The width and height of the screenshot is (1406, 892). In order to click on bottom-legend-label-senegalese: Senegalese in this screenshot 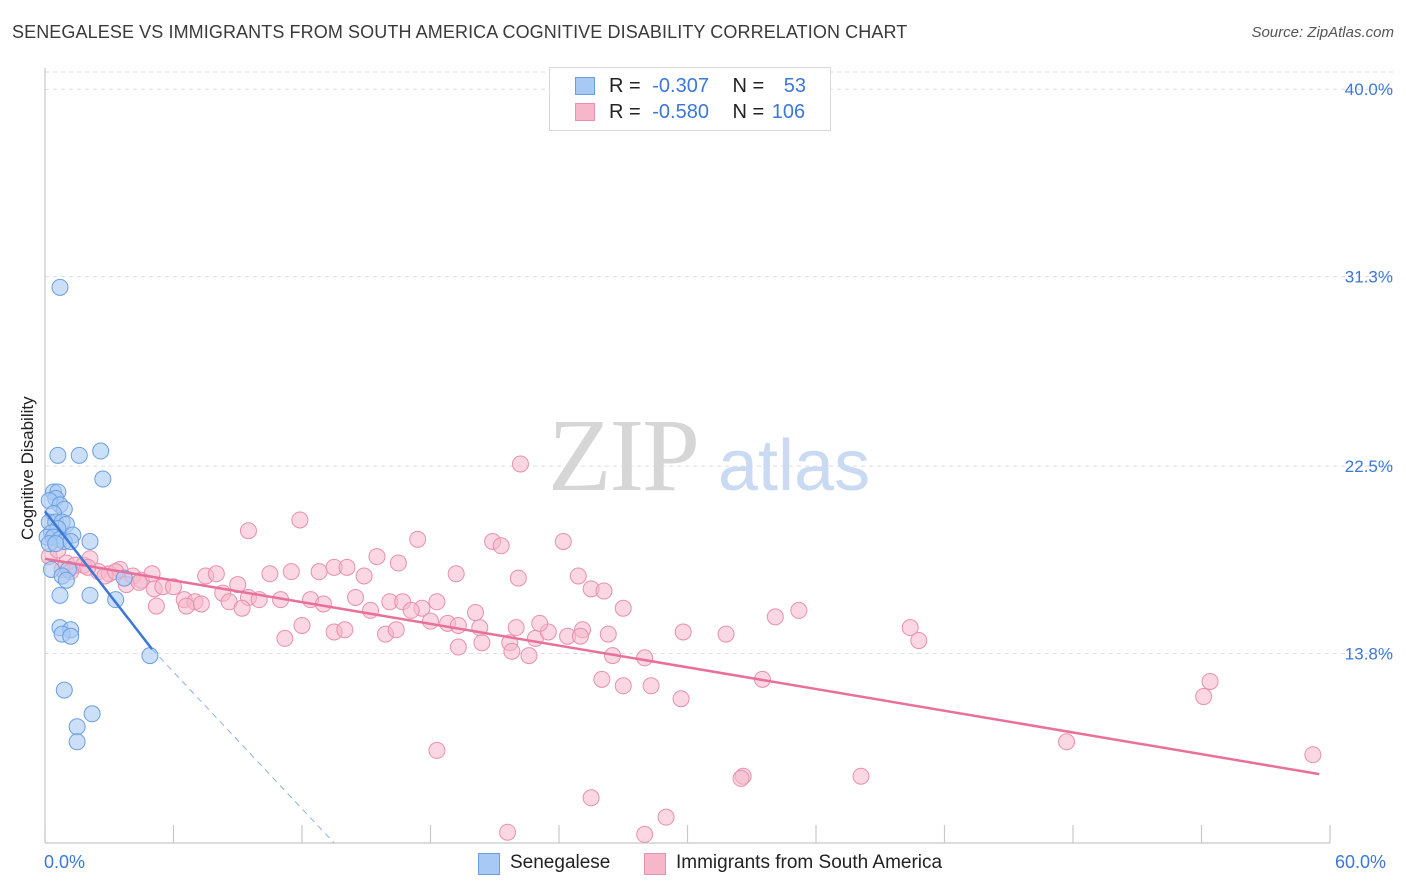, I will do `click(560, 862)`.